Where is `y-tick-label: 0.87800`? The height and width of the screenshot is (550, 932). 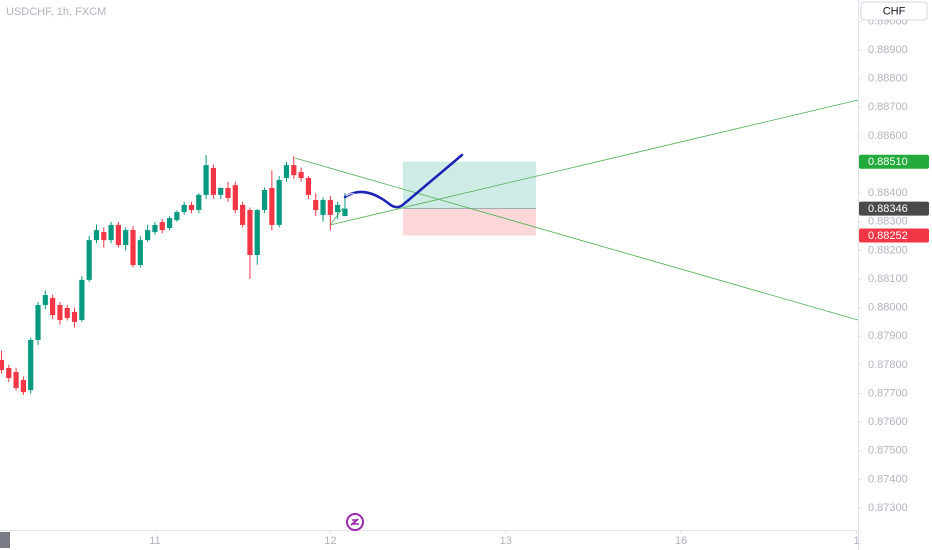 y-tick-label: 0.87800 is located at coordinates (888, 365).